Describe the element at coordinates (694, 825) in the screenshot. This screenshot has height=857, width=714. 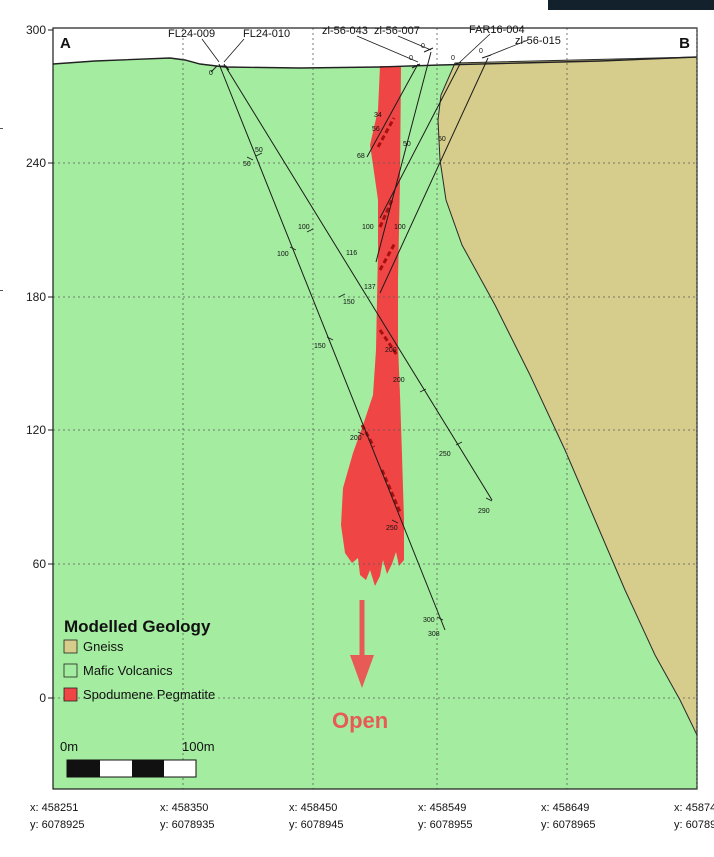
I see `coordinate-y: y: 6078975` at that location.